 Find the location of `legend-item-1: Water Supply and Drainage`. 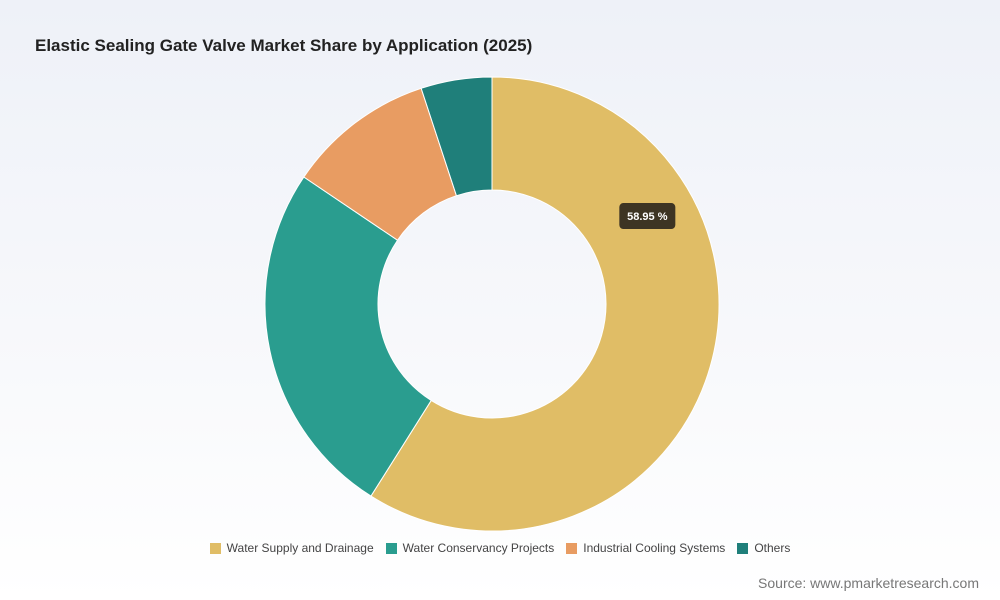

legend-item-1: Water Supply and Drainage is located at coordinates (291, 548).